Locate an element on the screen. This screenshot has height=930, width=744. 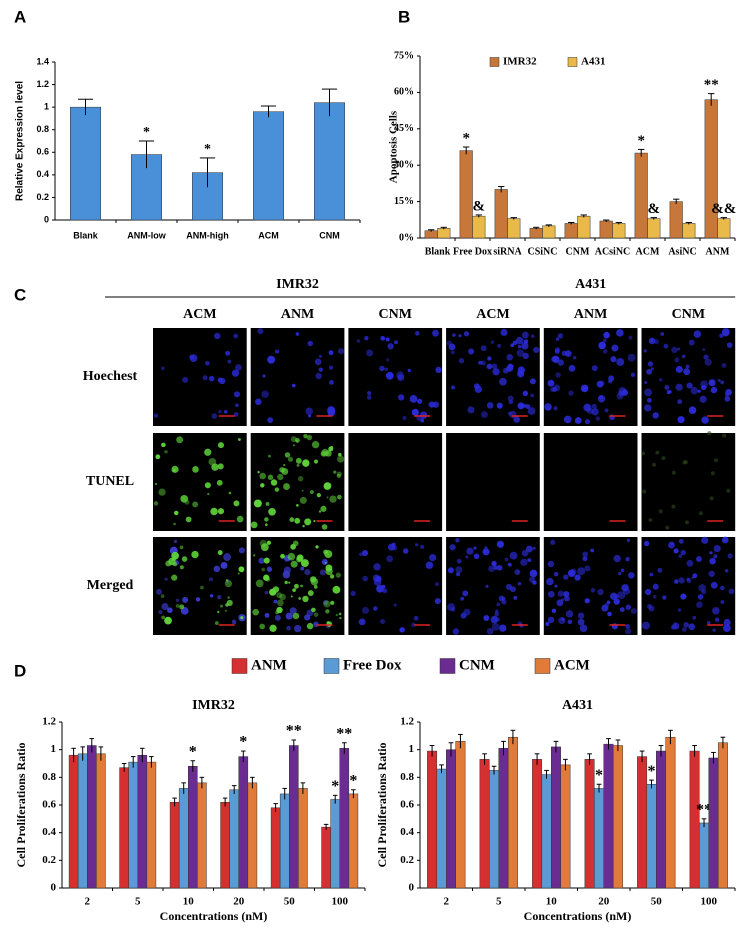
annotation: & is located at coordinates (654, 209).